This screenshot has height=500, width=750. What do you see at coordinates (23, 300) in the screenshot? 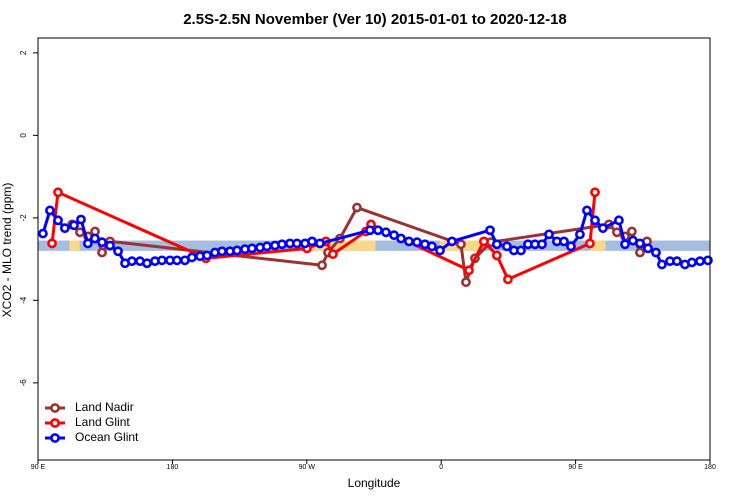
I see `y-tick-label: -4` at bounding box center [23, 300].